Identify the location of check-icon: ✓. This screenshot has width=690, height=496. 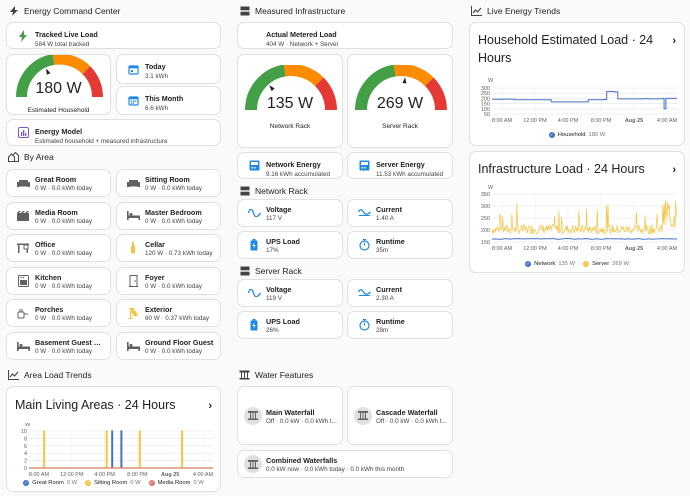
(586, 264).